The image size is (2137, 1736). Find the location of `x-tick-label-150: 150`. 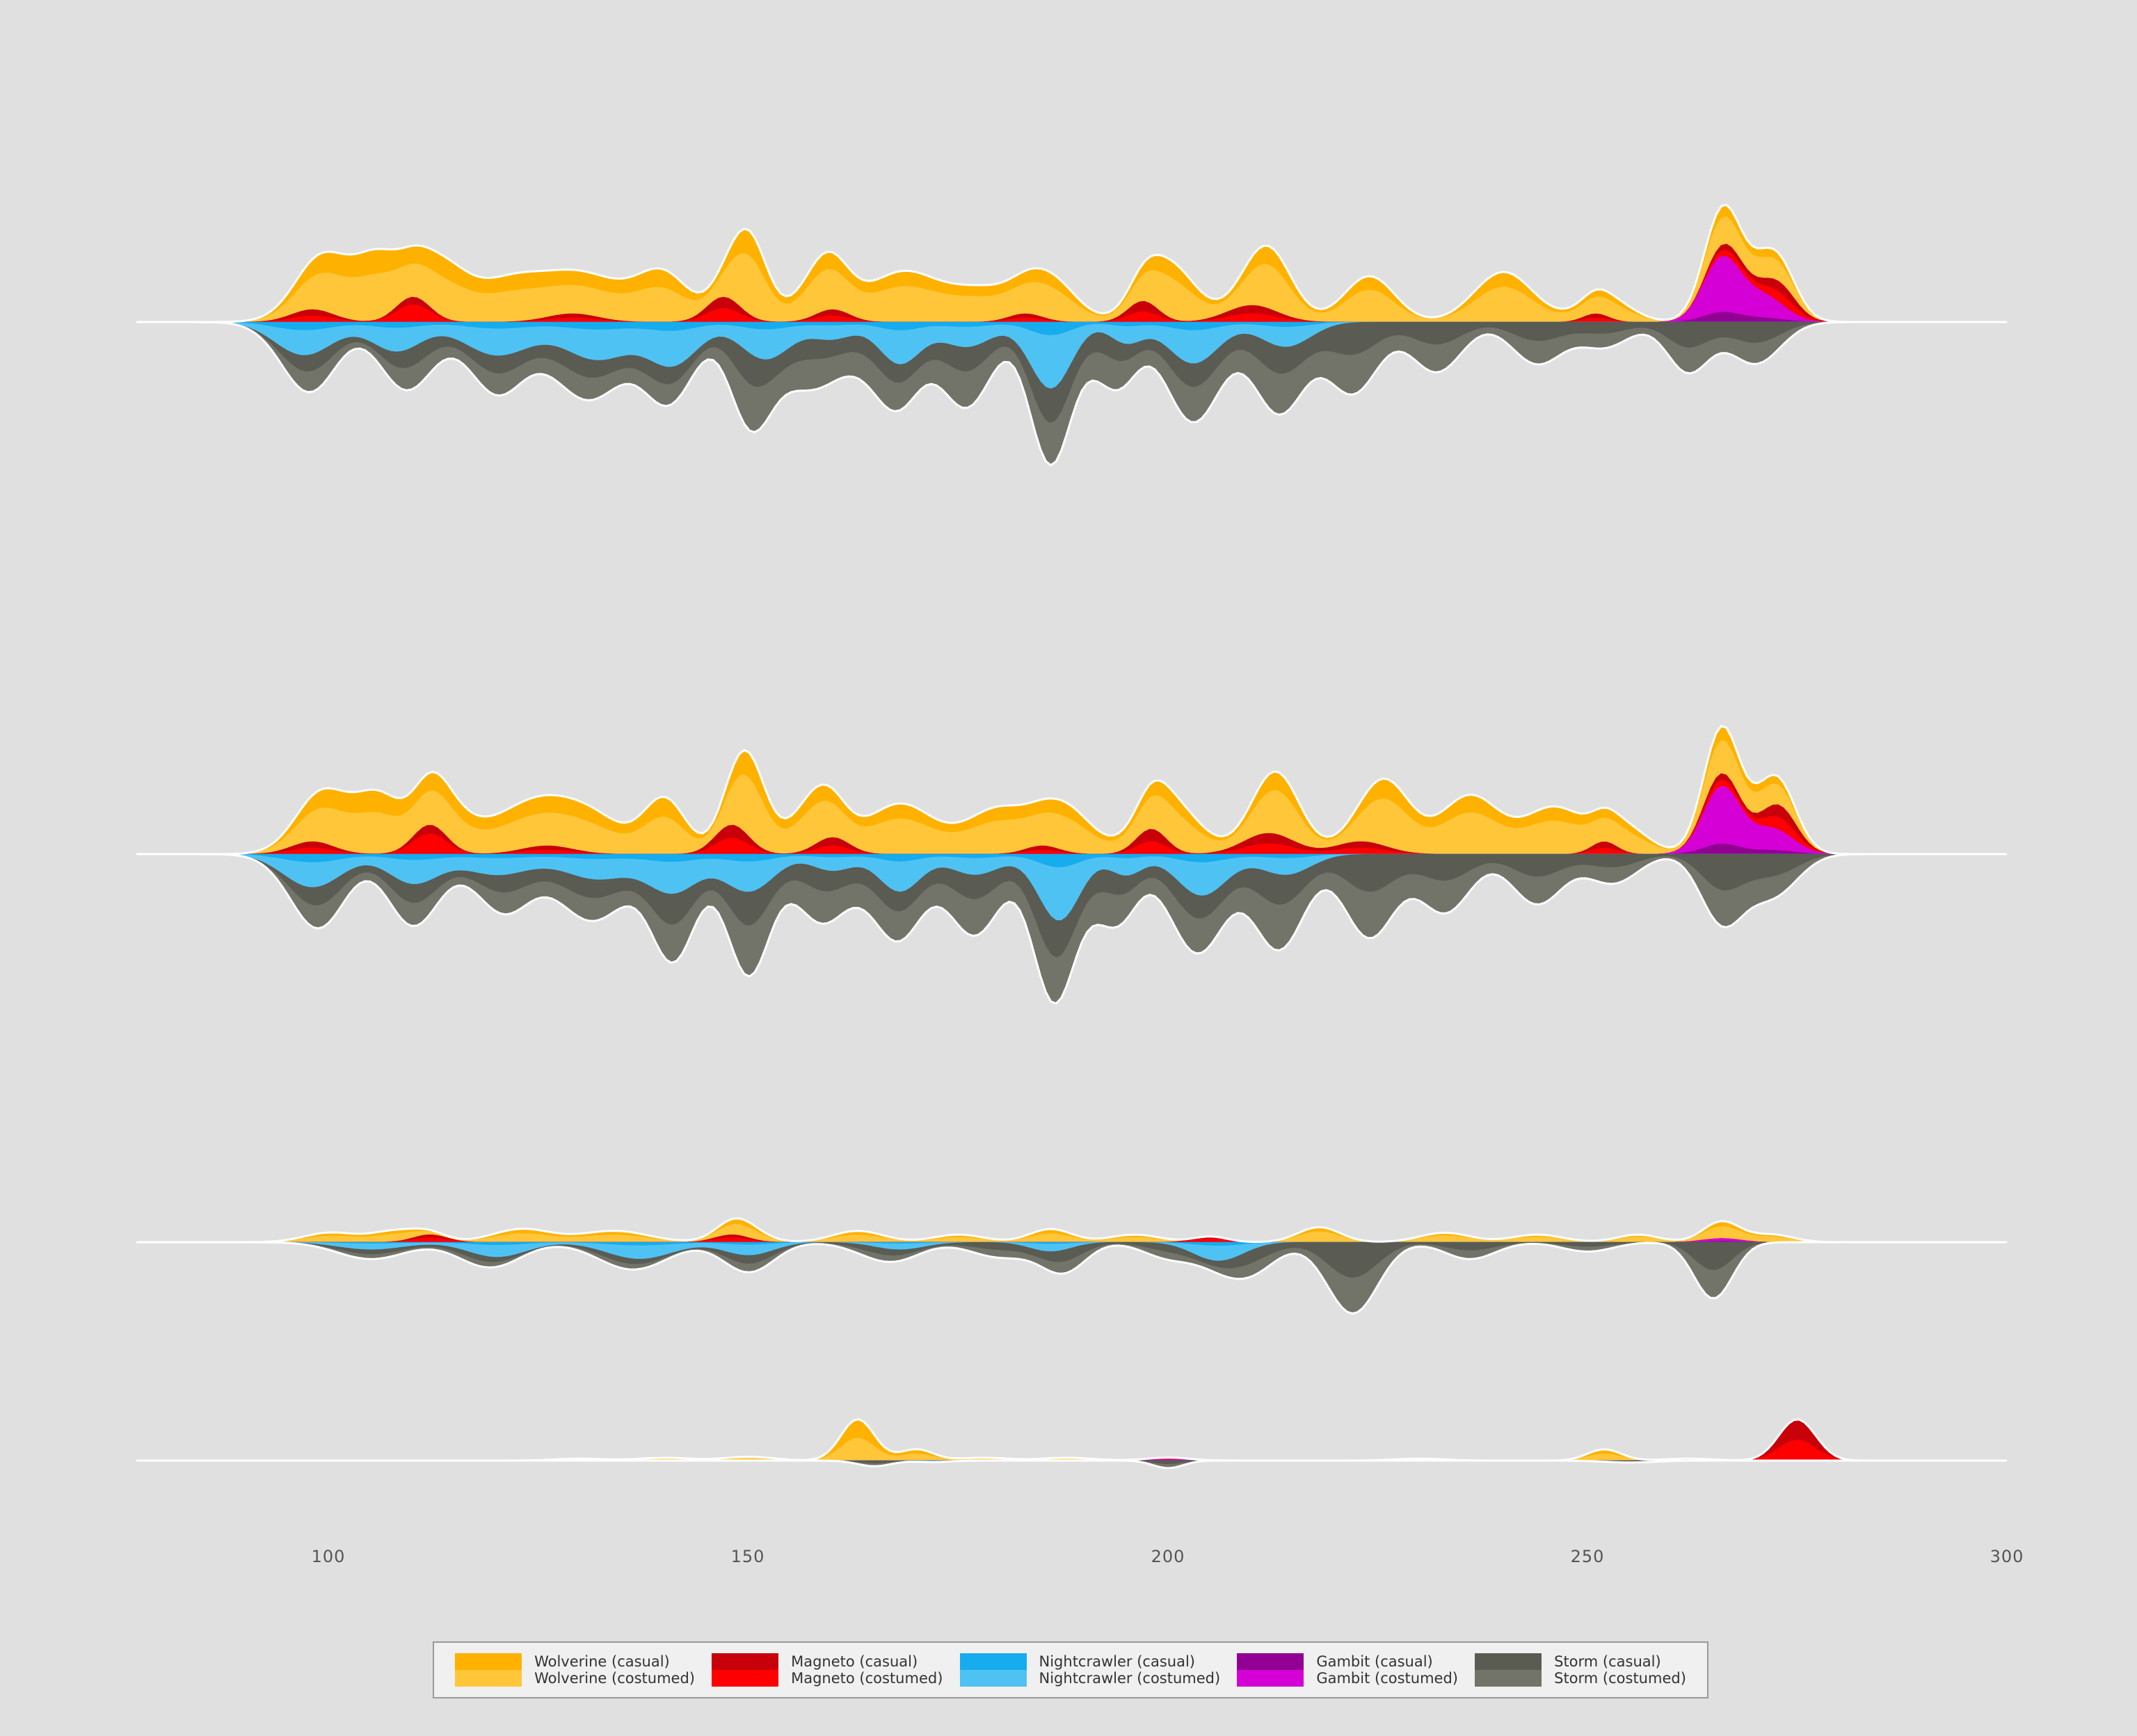

x-tick-label-150: 150 is located at coordinates (748, 1556).